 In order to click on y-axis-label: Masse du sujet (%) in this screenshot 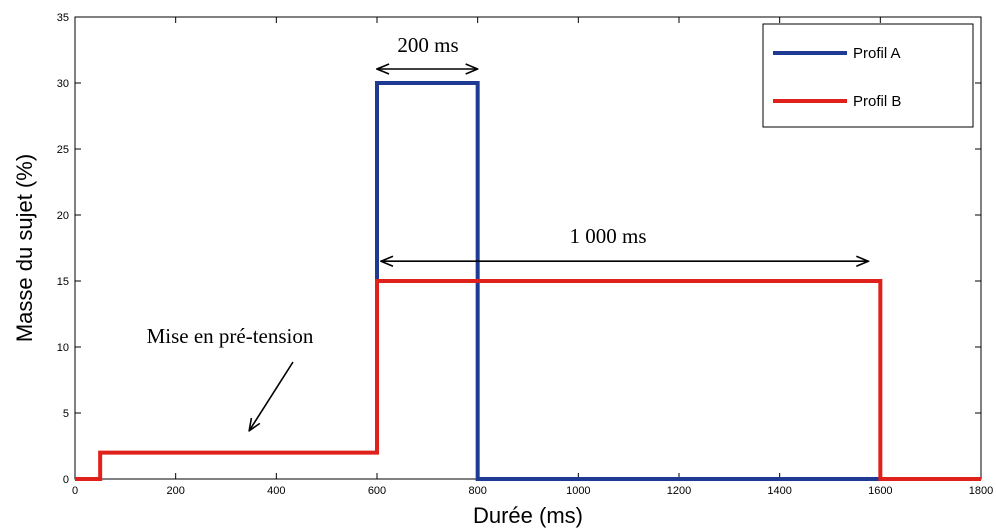, I will do `click(24, 248)`.